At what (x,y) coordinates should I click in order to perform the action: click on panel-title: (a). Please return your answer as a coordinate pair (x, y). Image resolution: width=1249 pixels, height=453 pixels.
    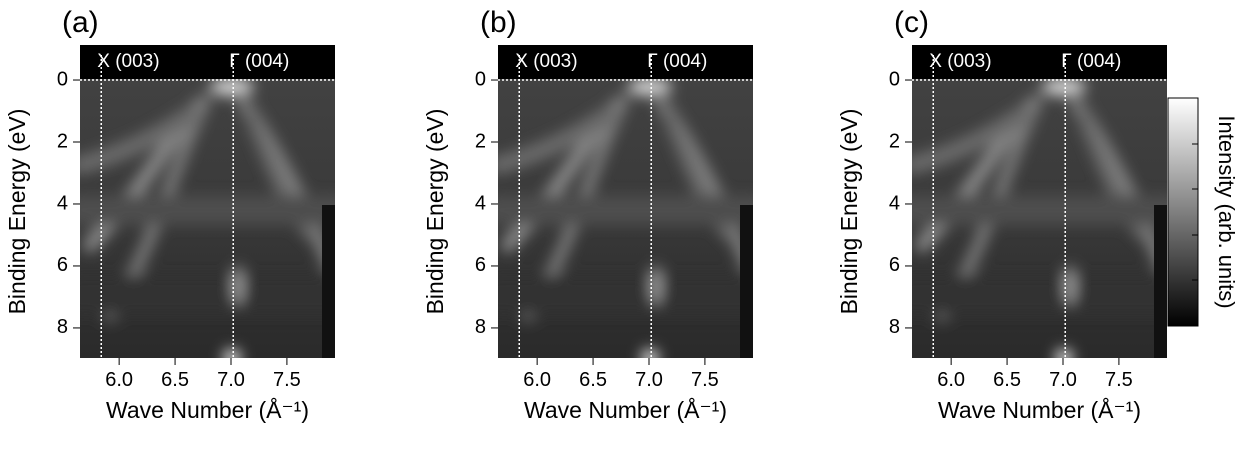
    Looking at the image, I should click on (80, 22).